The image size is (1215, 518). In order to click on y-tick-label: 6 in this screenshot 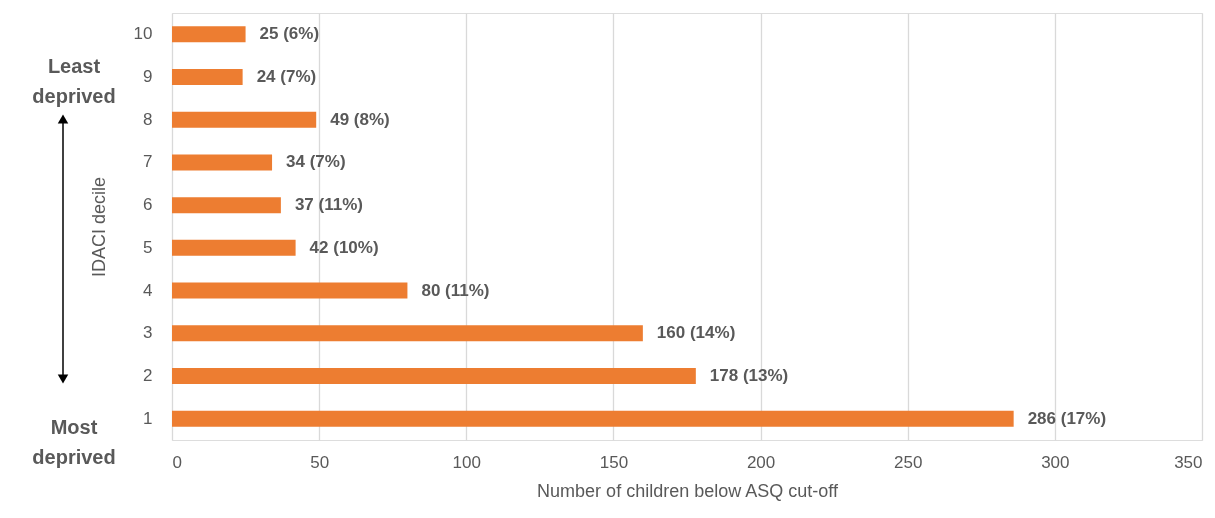, I will do `click(148, 205)`.